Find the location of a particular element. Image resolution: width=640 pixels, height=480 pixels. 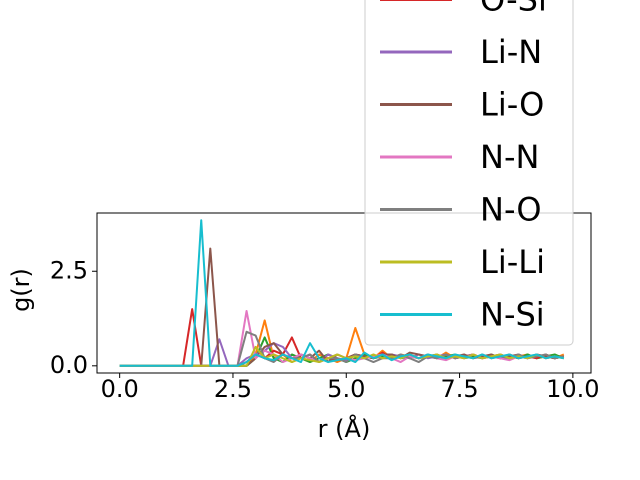

legend-label: O-Si is located at coordinates (513, 9).